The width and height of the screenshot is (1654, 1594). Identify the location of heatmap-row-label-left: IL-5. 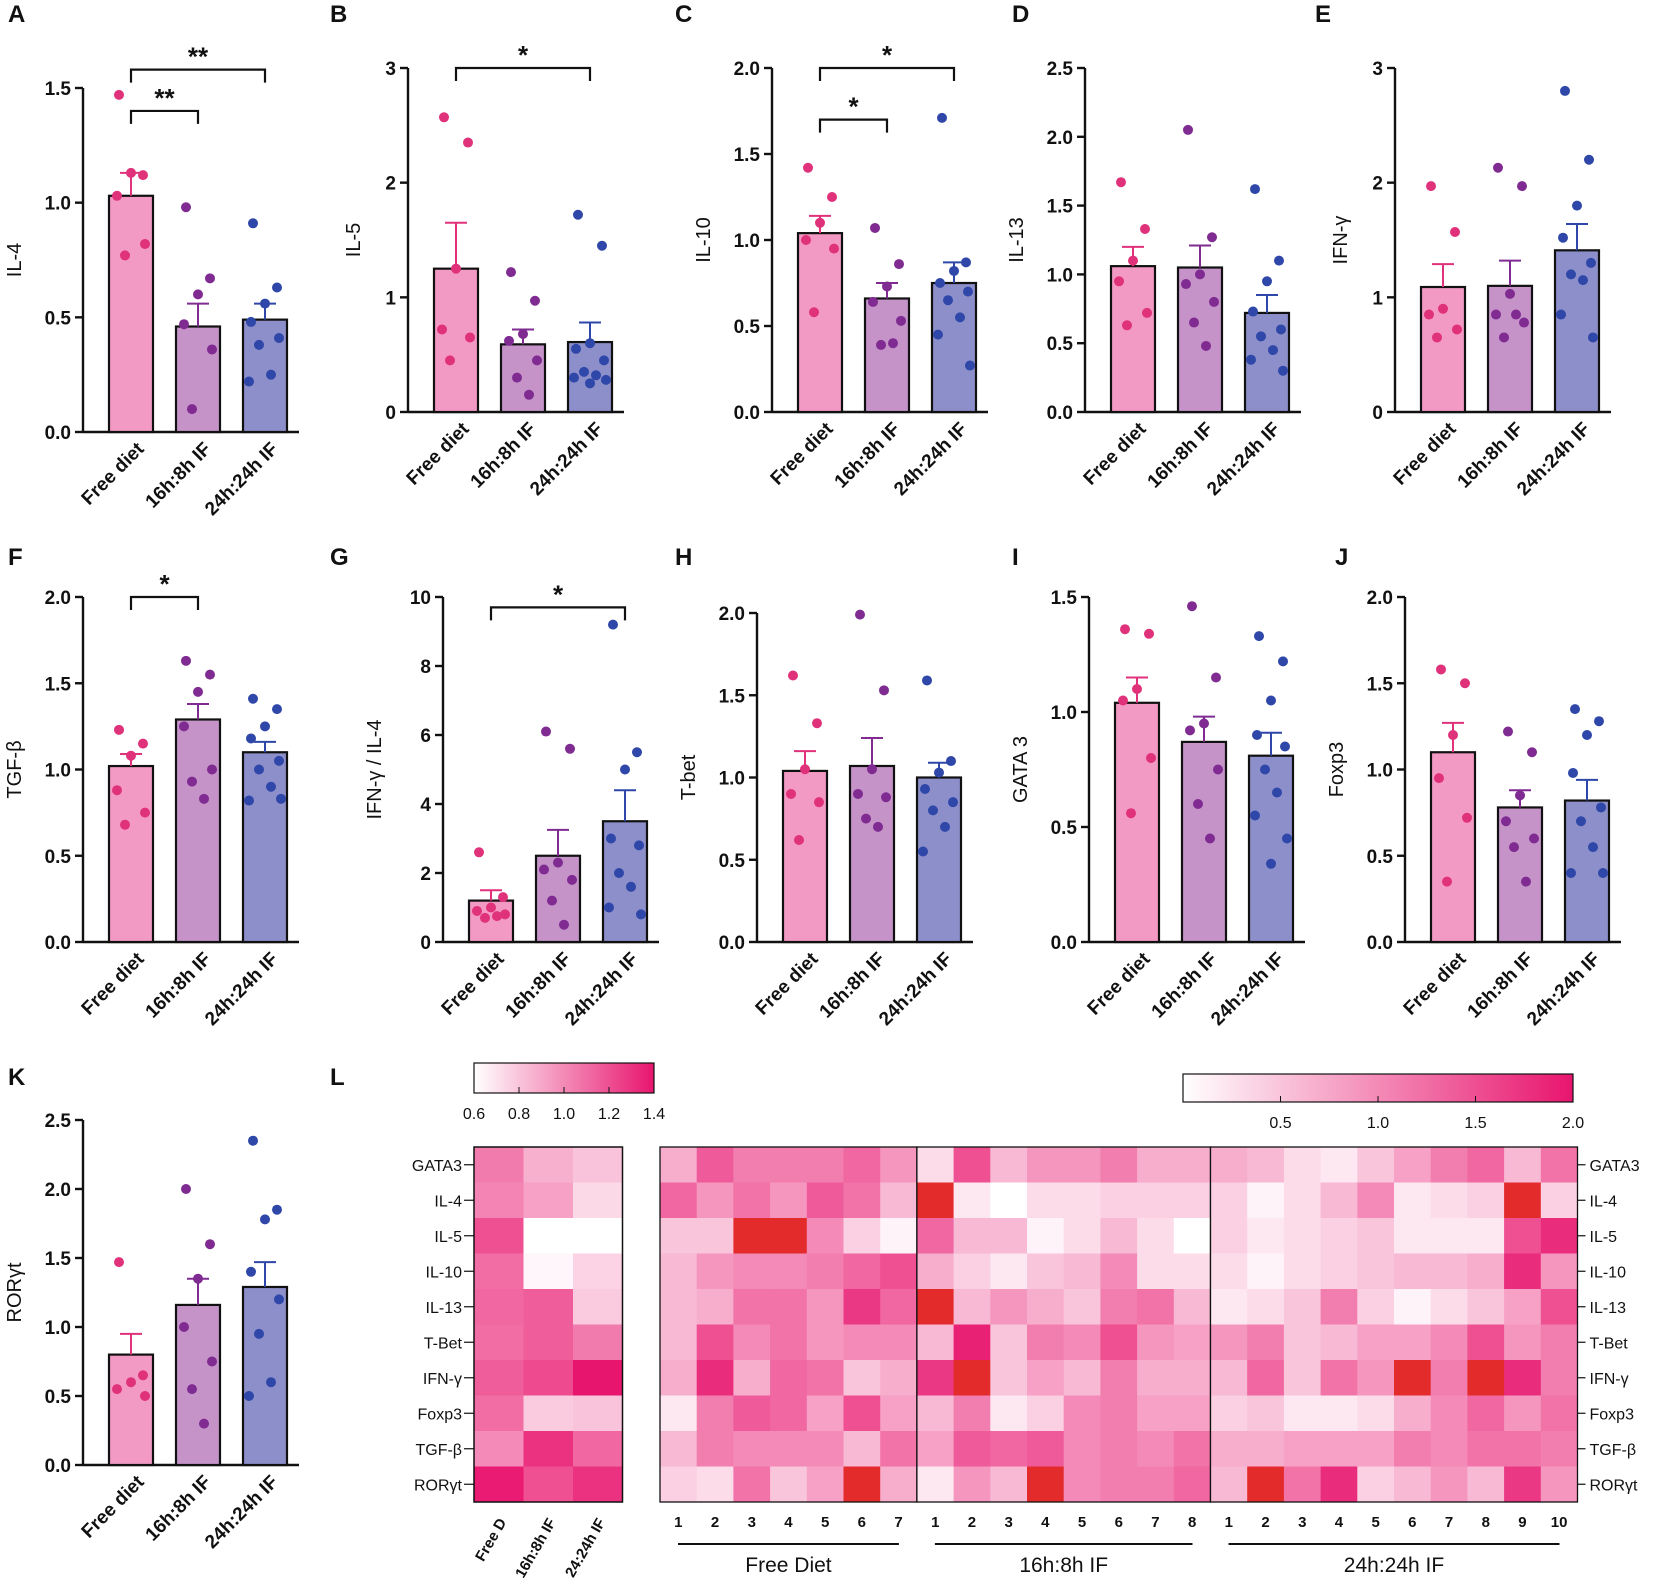
(448, 1237).